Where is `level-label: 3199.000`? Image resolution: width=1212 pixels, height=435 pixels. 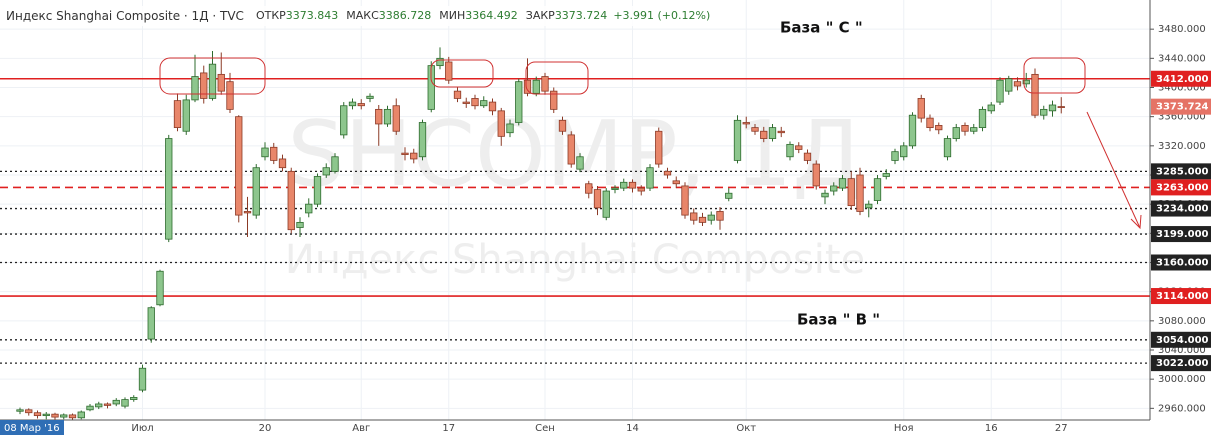
level-label: 3199.000 is located at coordinates (1182, 234).